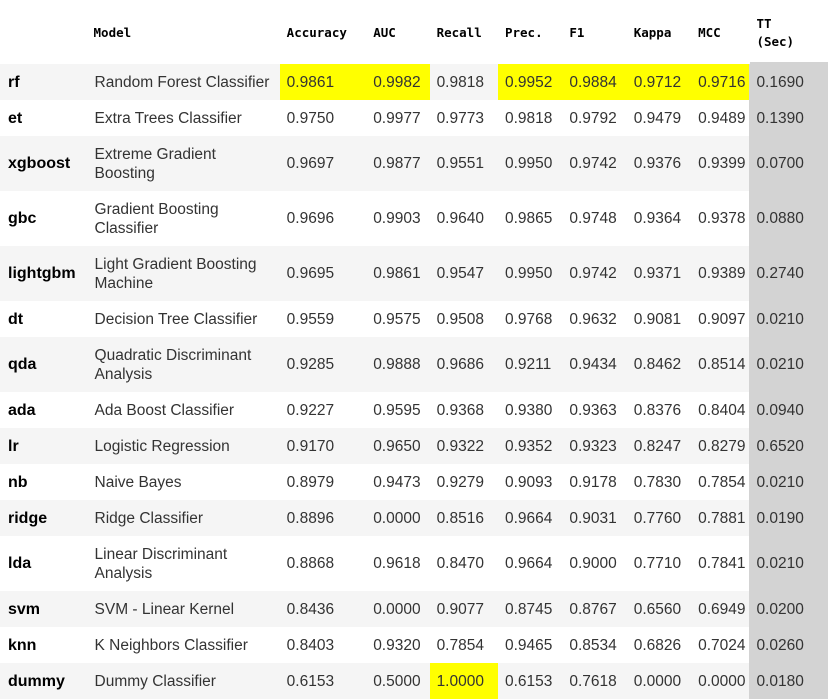 The height and width of the screenshot is (699, 832). Describe the element at coordinates (398, 446) in the screenshot. I see `auc-cell: 0.9650` at that location.